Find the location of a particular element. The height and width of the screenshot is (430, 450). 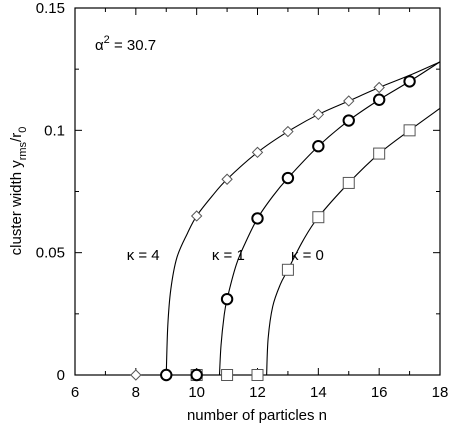

y-tick-label: 0.15 is located at coordinates (50, 8).